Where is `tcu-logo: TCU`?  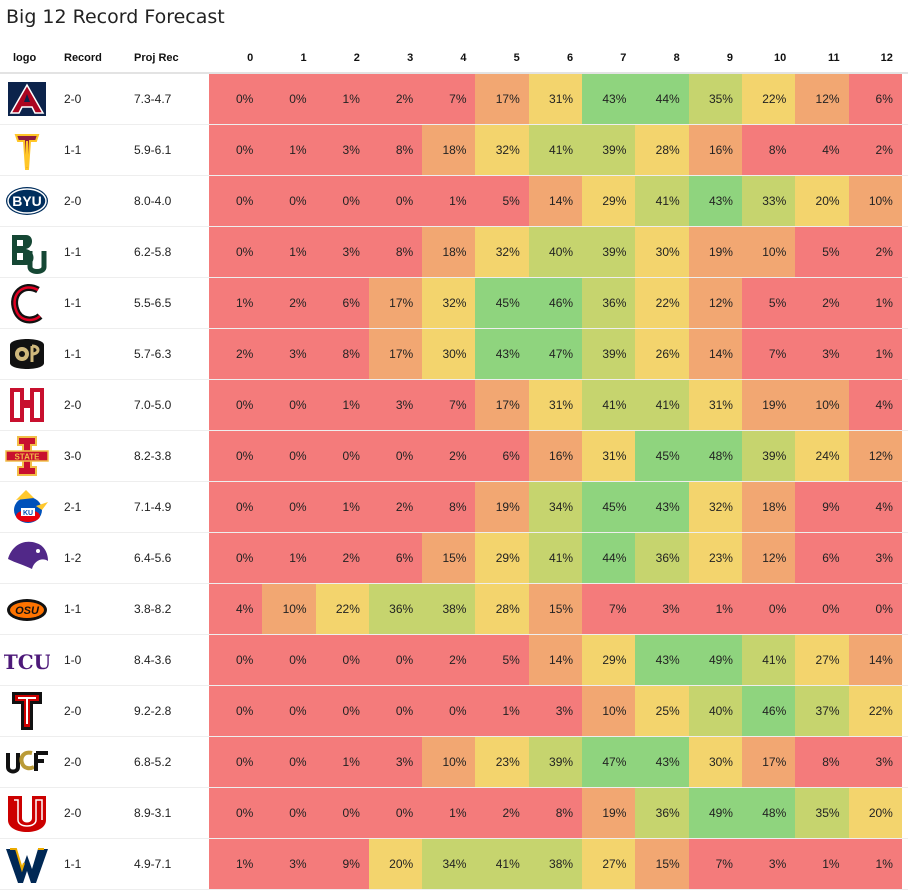
tcu-logo: TCU is located at coordinates (27, 660).